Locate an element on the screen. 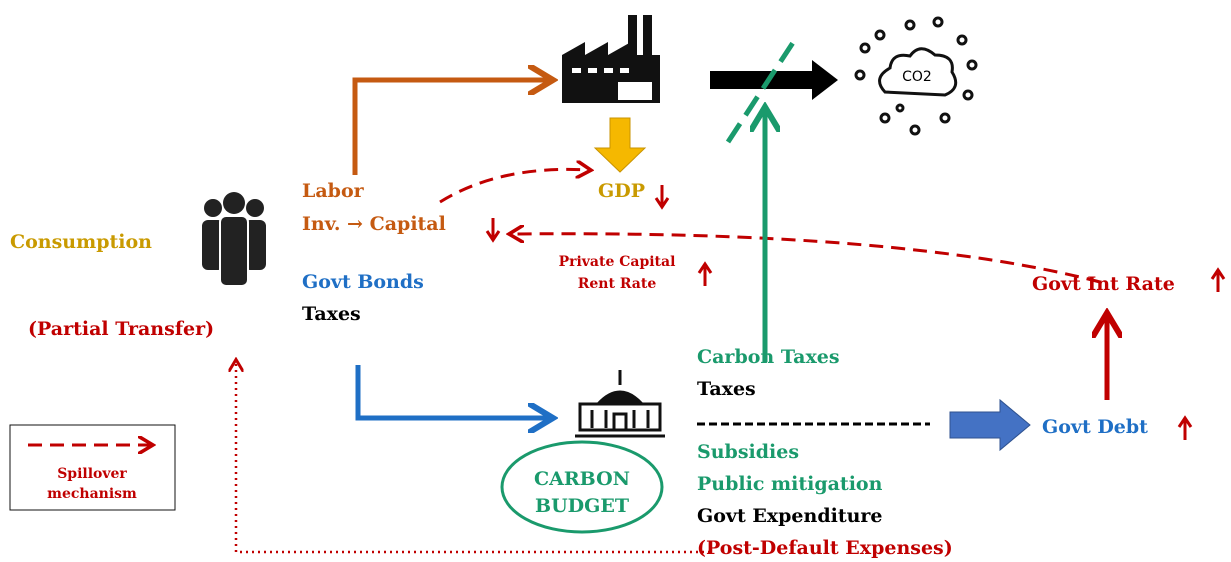 The width and height of the screenshot is (1231, 562). carbon-budget-ellipse is located at coordinates (582, 487).